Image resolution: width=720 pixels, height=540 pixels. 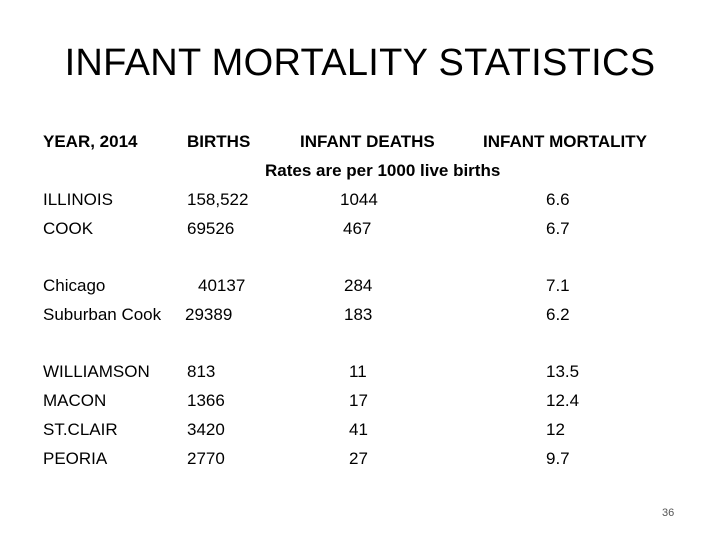 What do you see at coordinates (555, 429) in the screenshot?
I see `row-rate: 12` at bounding box center [555, 429].